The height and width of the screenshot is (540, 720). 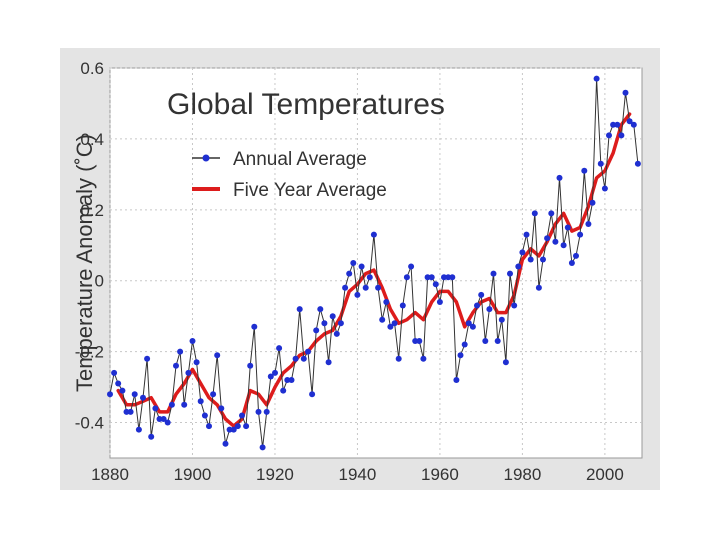 I want to click on legend-five-year-label: Five Year Average, so click(x=310, y=190).